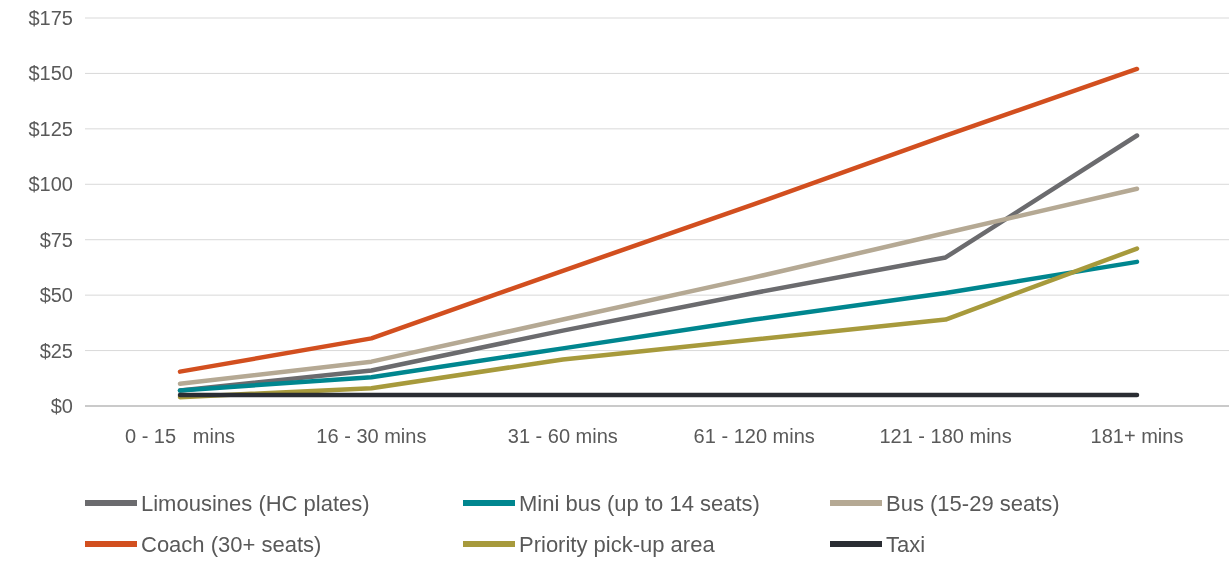  I want to click on legend-label: Limousines (HC plates), so click(255, 503).